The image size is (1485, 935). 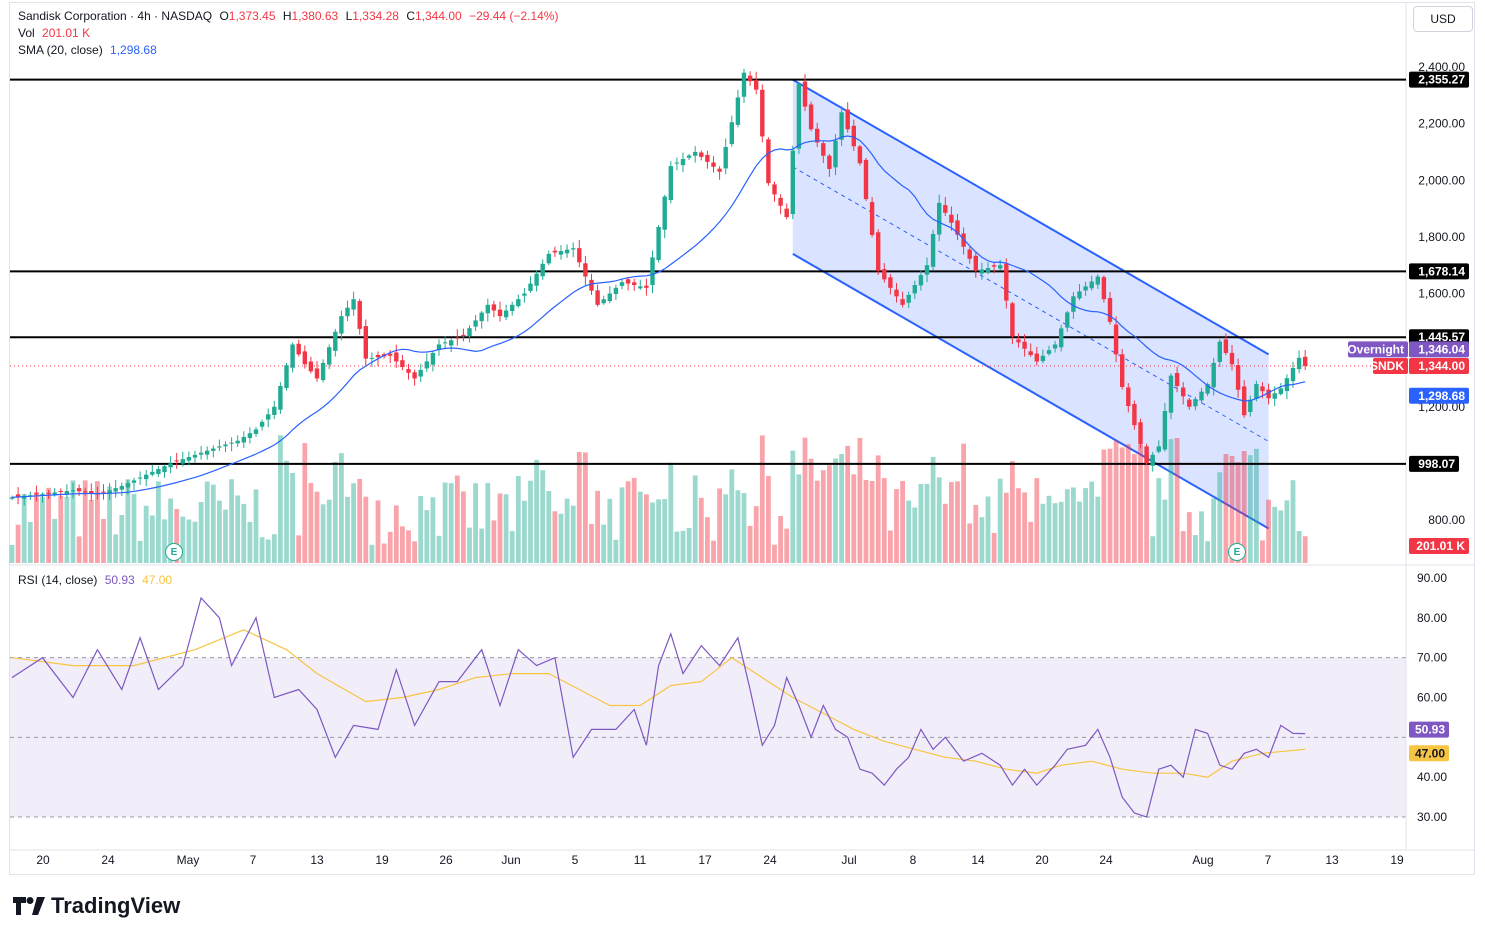 What do you see at coordinates (96, 906) in the screenshot?
I see `tradingview-logo: TradingView` at bounding box center [96, 906].